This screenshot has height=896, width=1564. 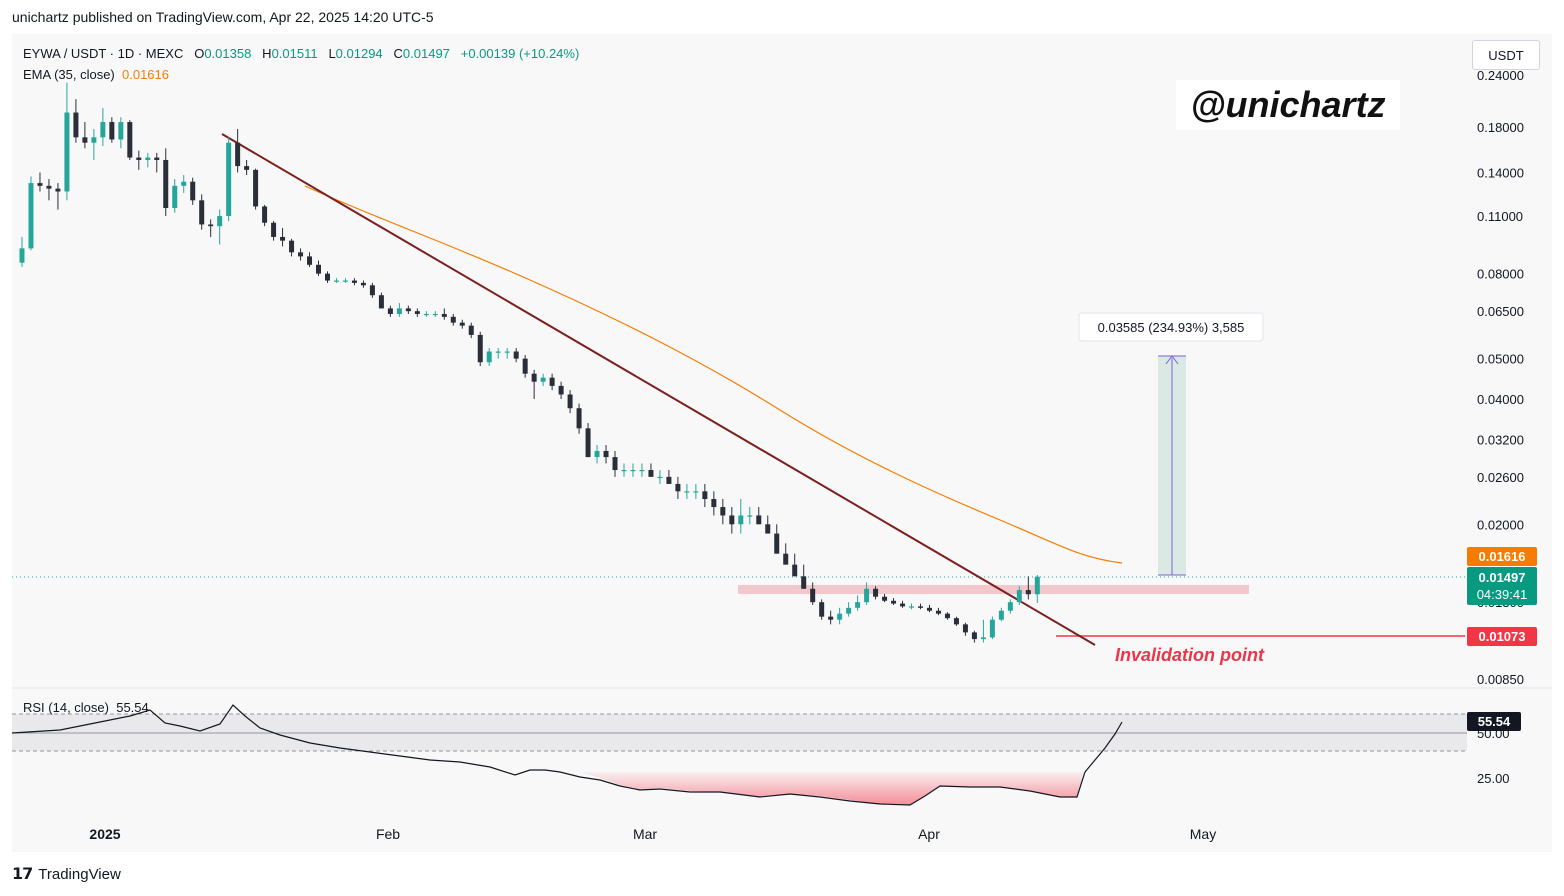 What do you see at coordinates (79, 874) in the screenshot?
I see `footer-brand: TradingView` at bounding box center [79, 874].